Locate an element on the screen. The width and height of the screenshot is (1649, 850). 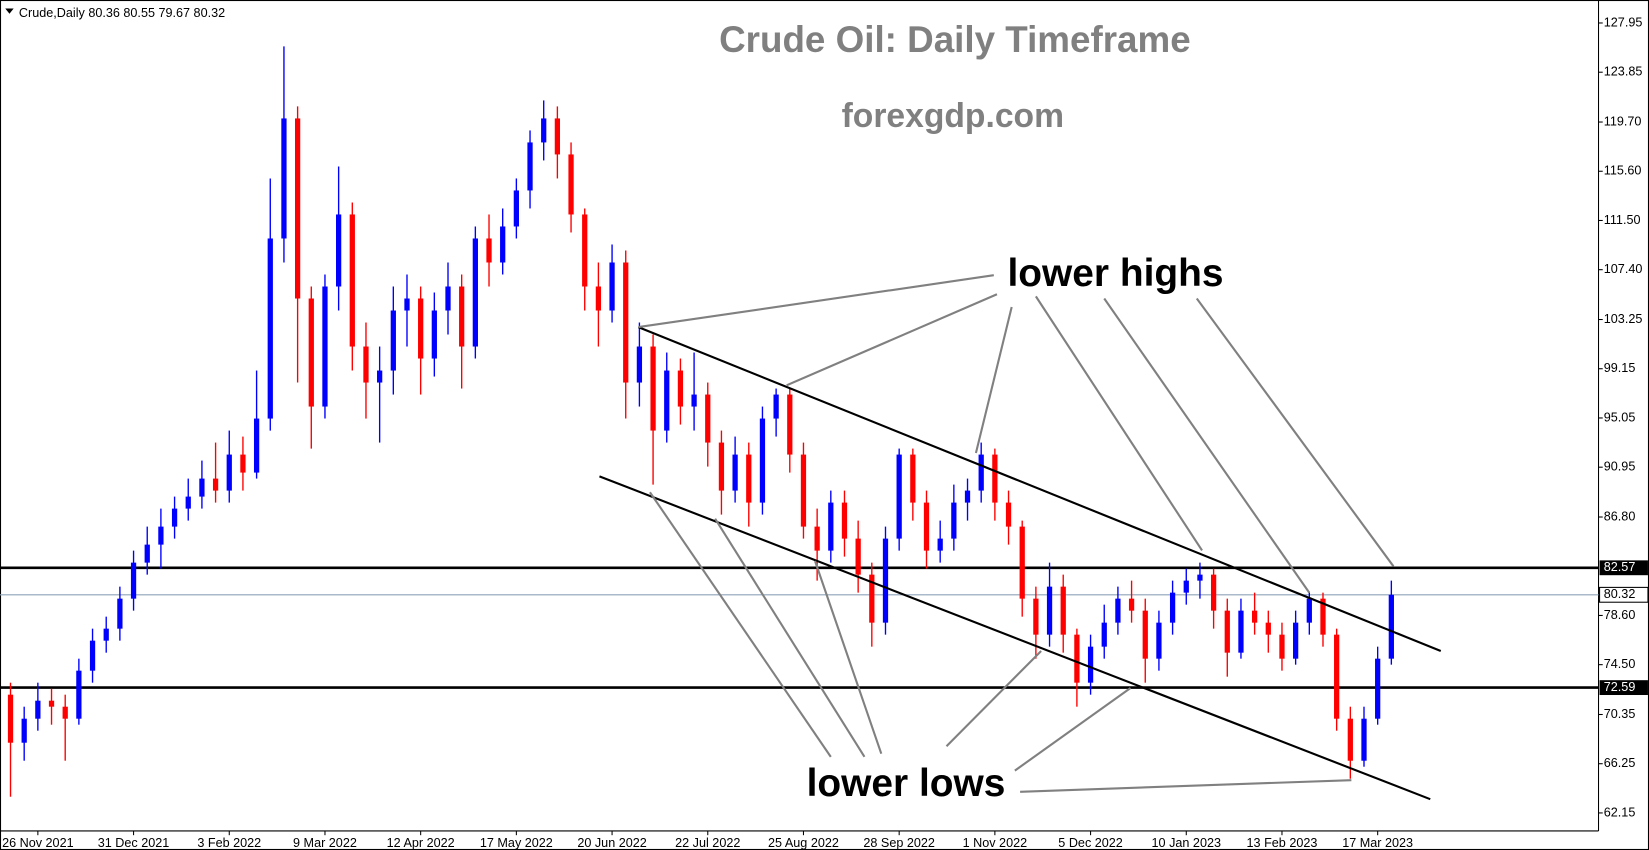
x-tick-label: 10 Jan 2023 is located at coordinates (1186, 843).